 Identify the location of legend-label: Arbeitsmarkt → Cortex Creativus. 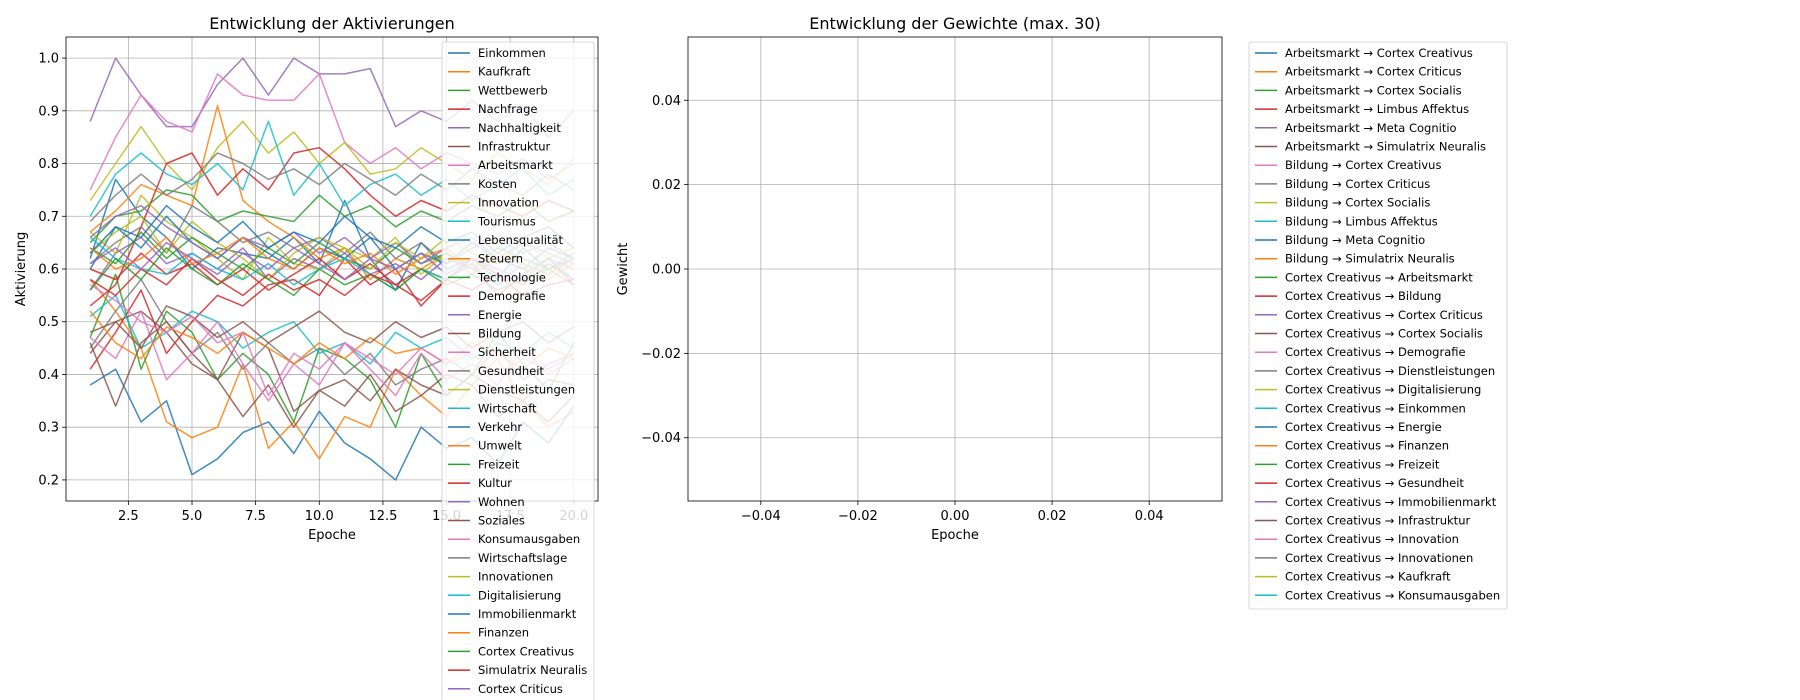
(1379, 53).